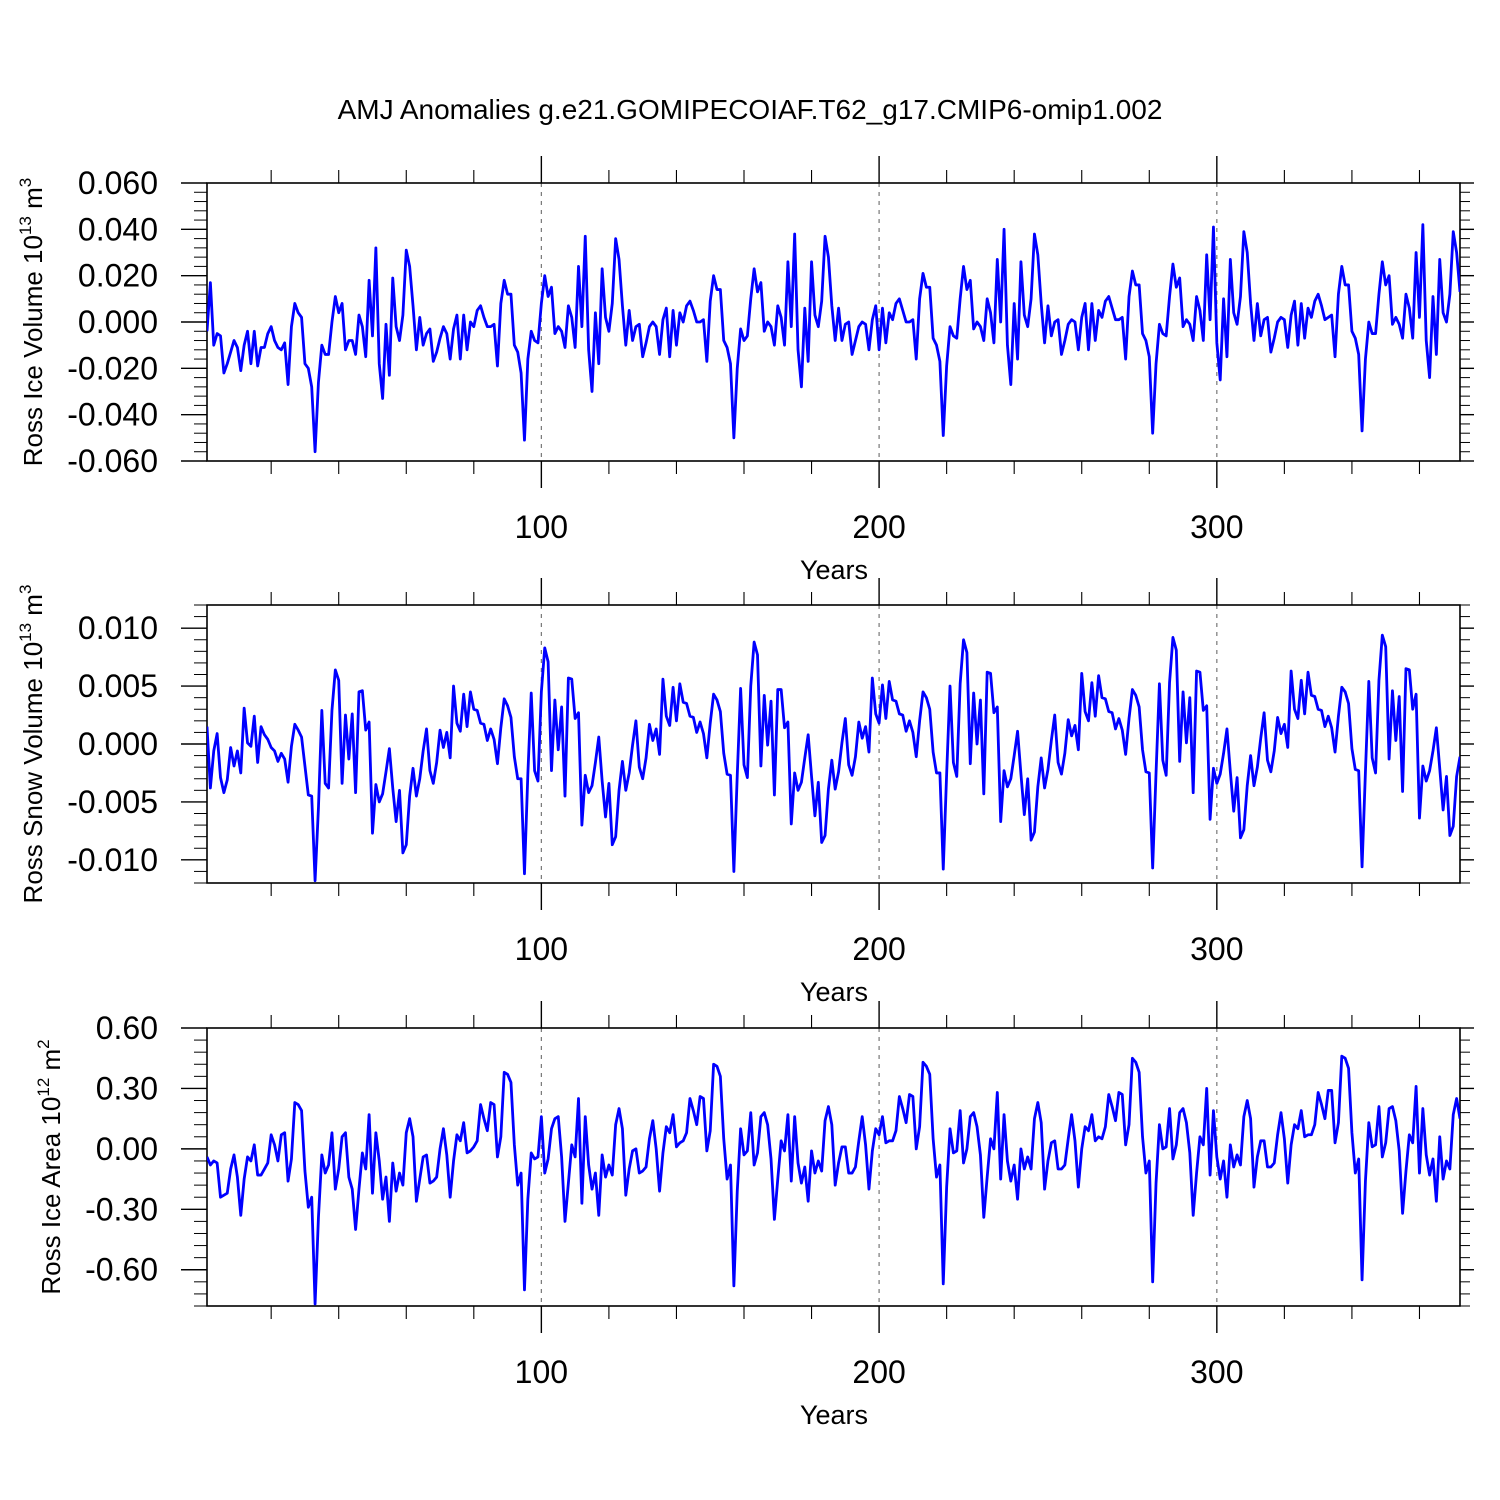  I want to click on y-axis-label: Ross Ice Volume 1013 m3, so click(32, 322).